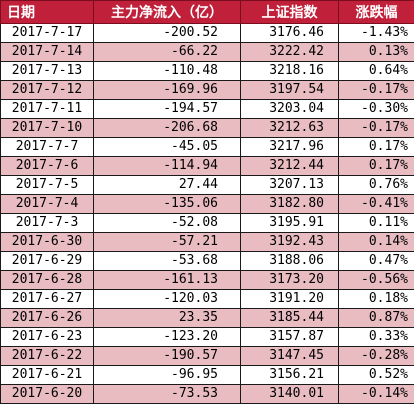 This screenshot has height=405, width=414. I want to click on cell-shanghai-index: 3192.43, so click(289, 242).